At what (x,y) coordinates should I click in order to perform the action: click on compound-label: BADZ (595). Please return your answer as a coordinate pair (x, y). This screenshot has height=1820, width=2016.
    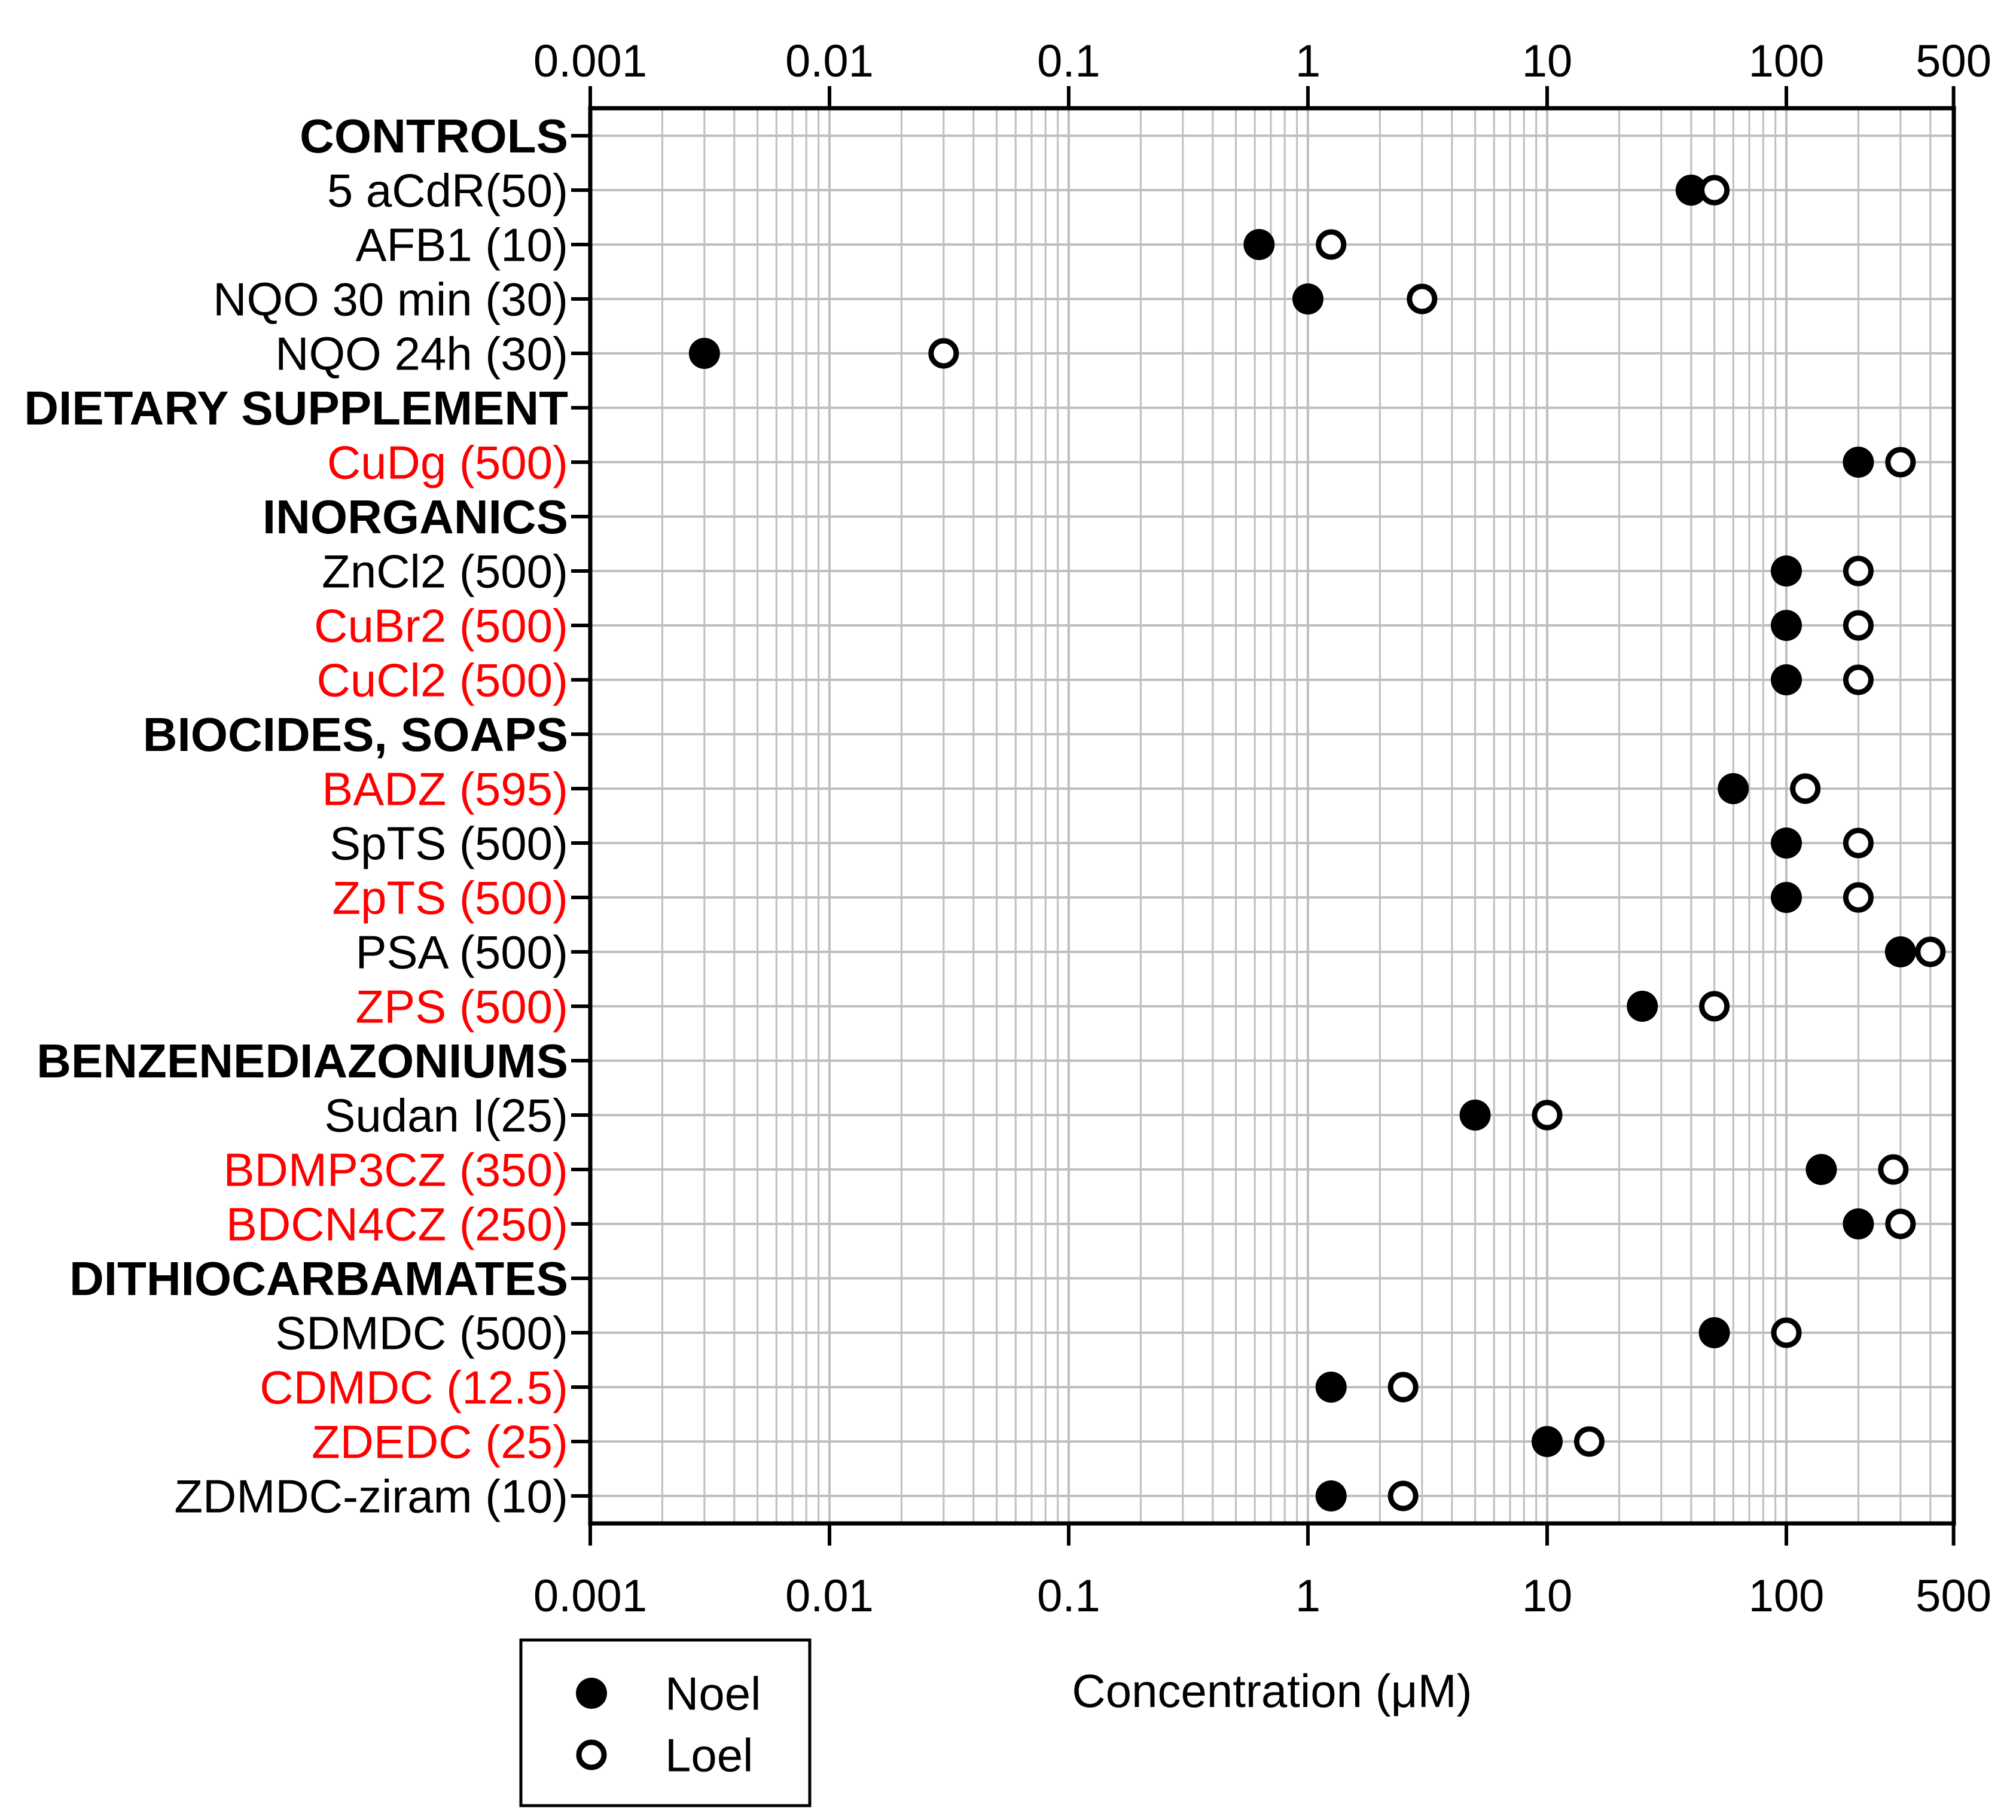
    Looking at the image, I should click on (445, 789).